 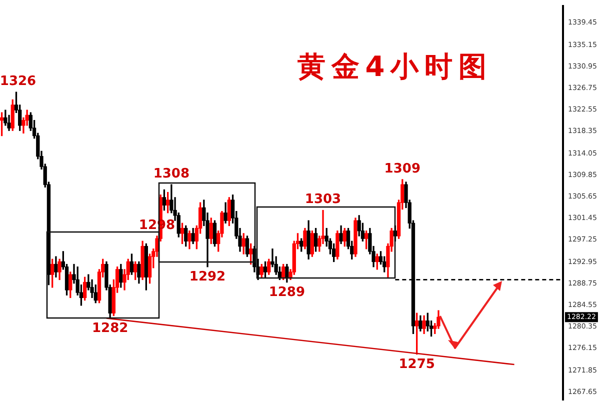 I want to click on text: 1289, so click(x=287, y=292).